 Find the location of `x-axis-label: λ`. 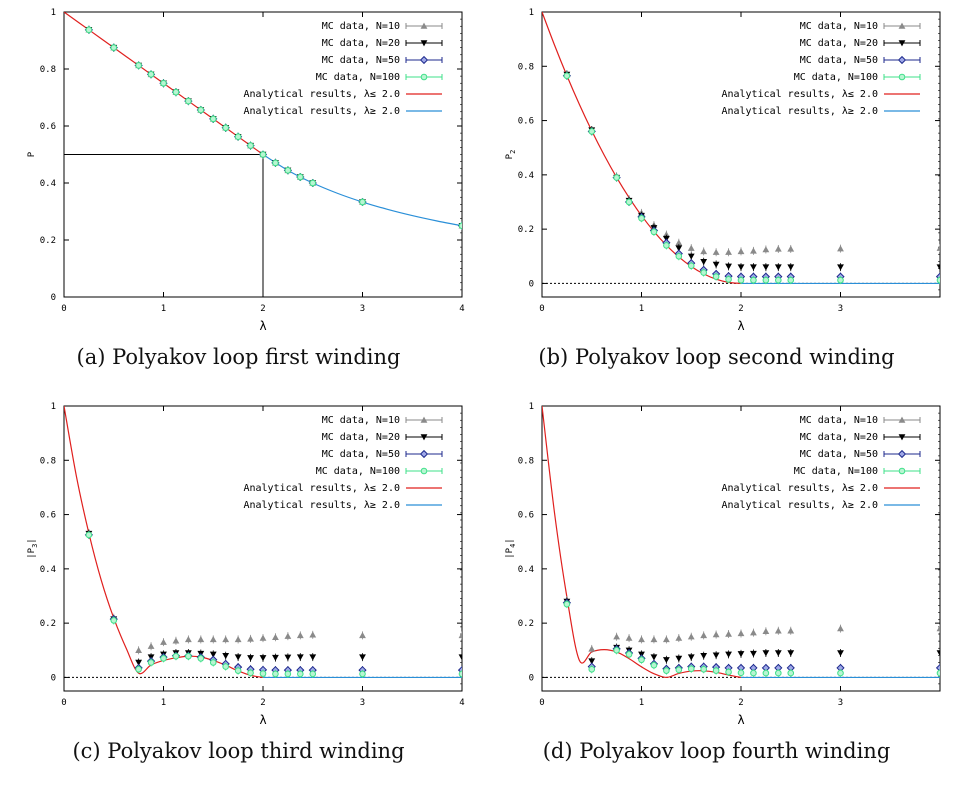

x-axis-label: λ is located at coordinates (740, 720).